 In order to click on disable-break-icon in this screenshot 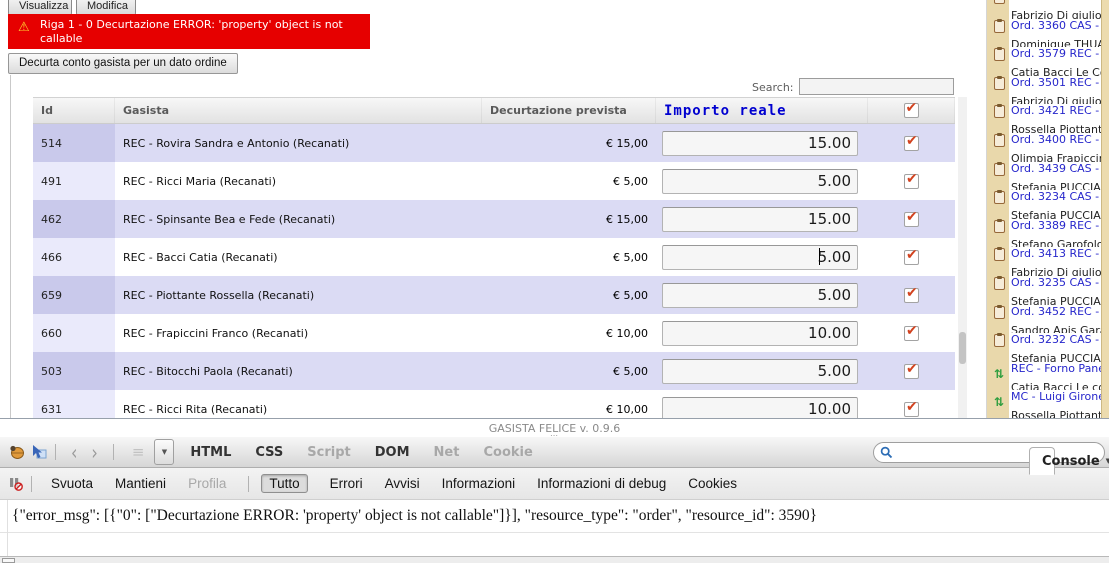, I will do `click(15, 483)`.